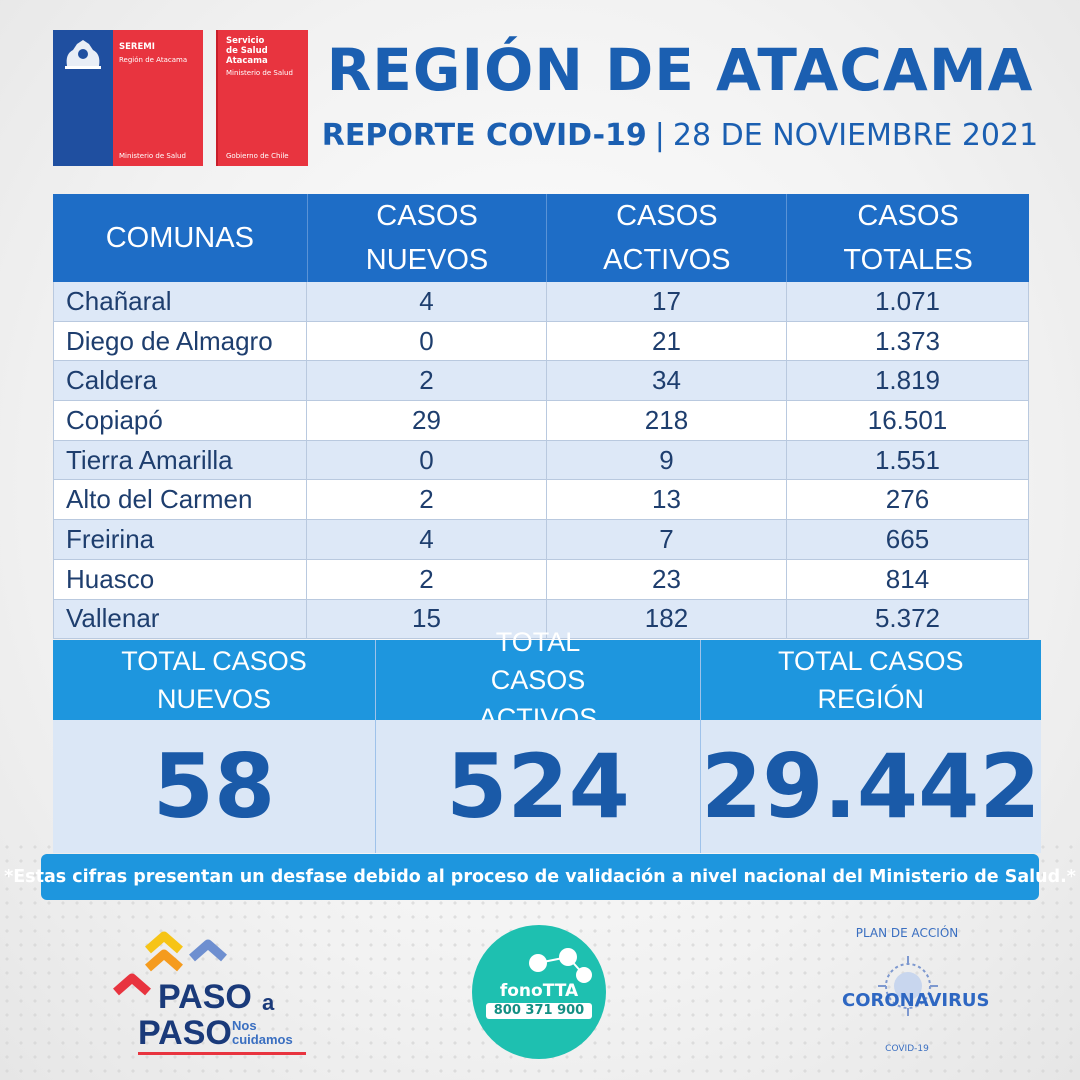  Describe the element at coordinates (667, 421) in the screenshot. I see `casos-activos-cell: 218` at that location.